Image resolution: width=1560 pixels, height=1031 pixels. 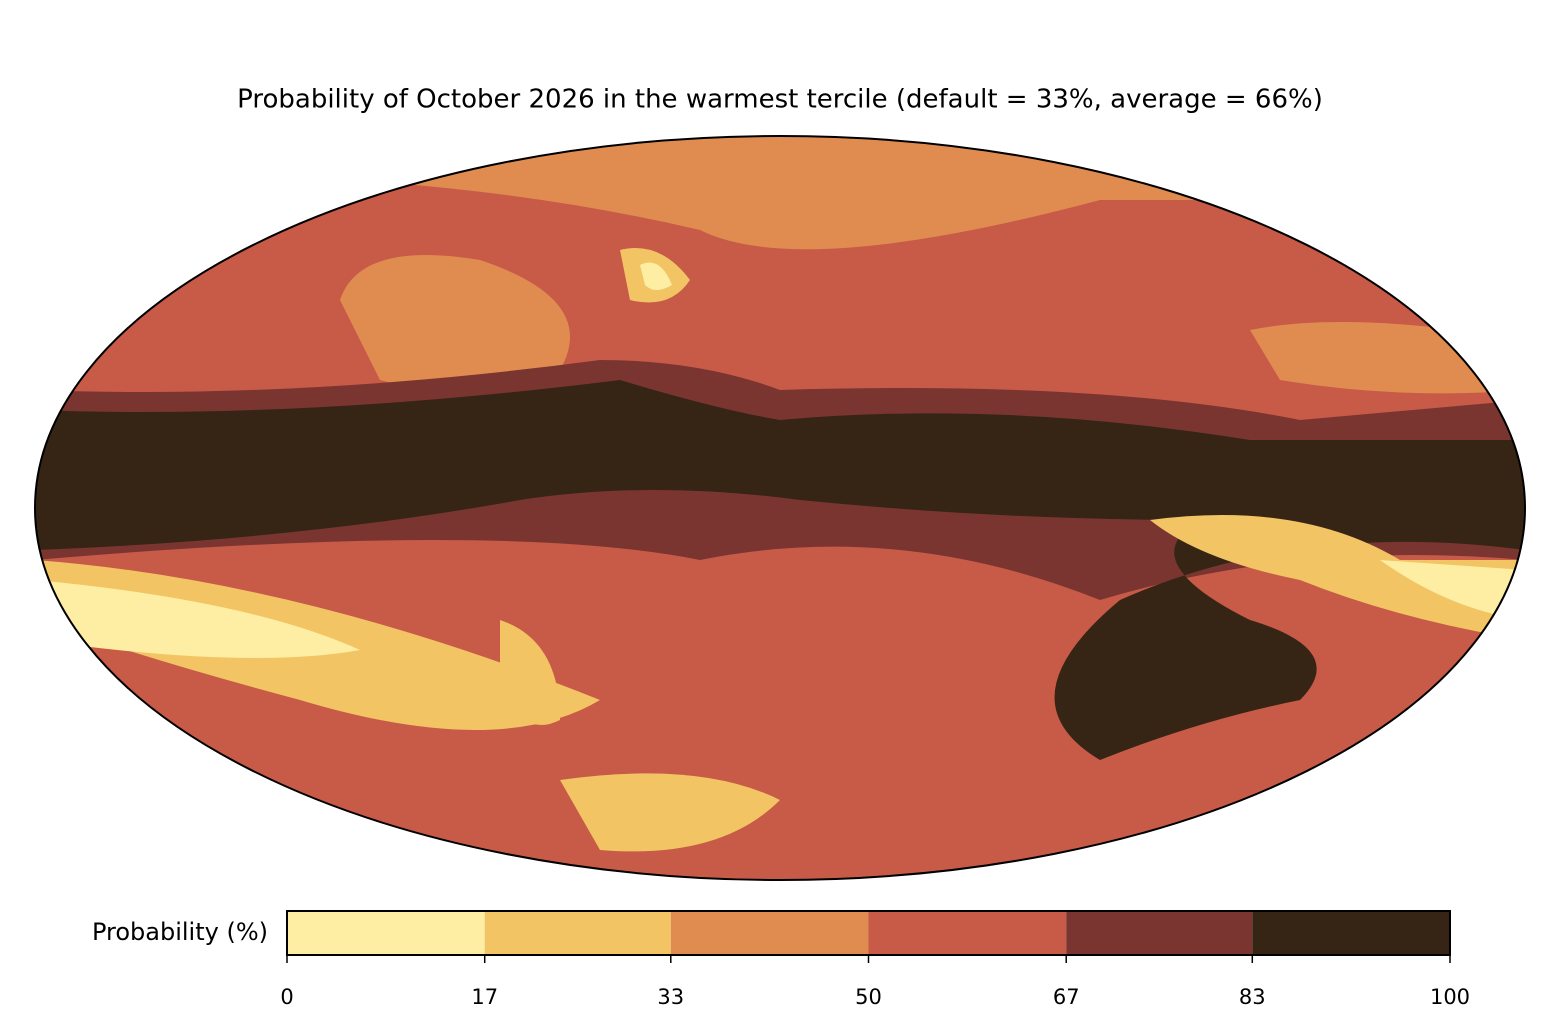 I want to click on colorbar-tick-label: 100, so click(x=1450, y=997).